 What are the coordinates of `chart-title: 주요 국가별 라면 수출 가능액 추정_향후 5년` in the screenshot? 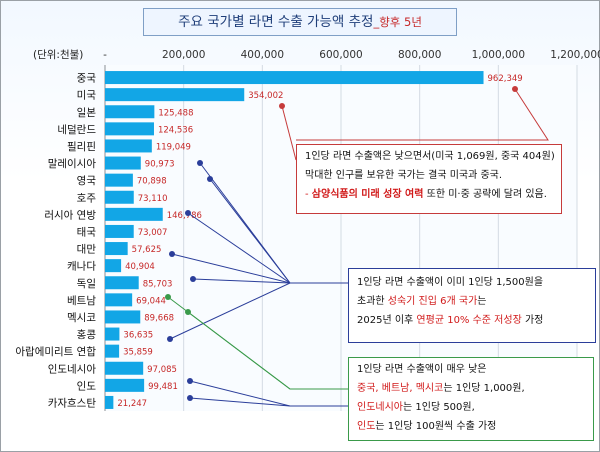 It's located at (300, 22).